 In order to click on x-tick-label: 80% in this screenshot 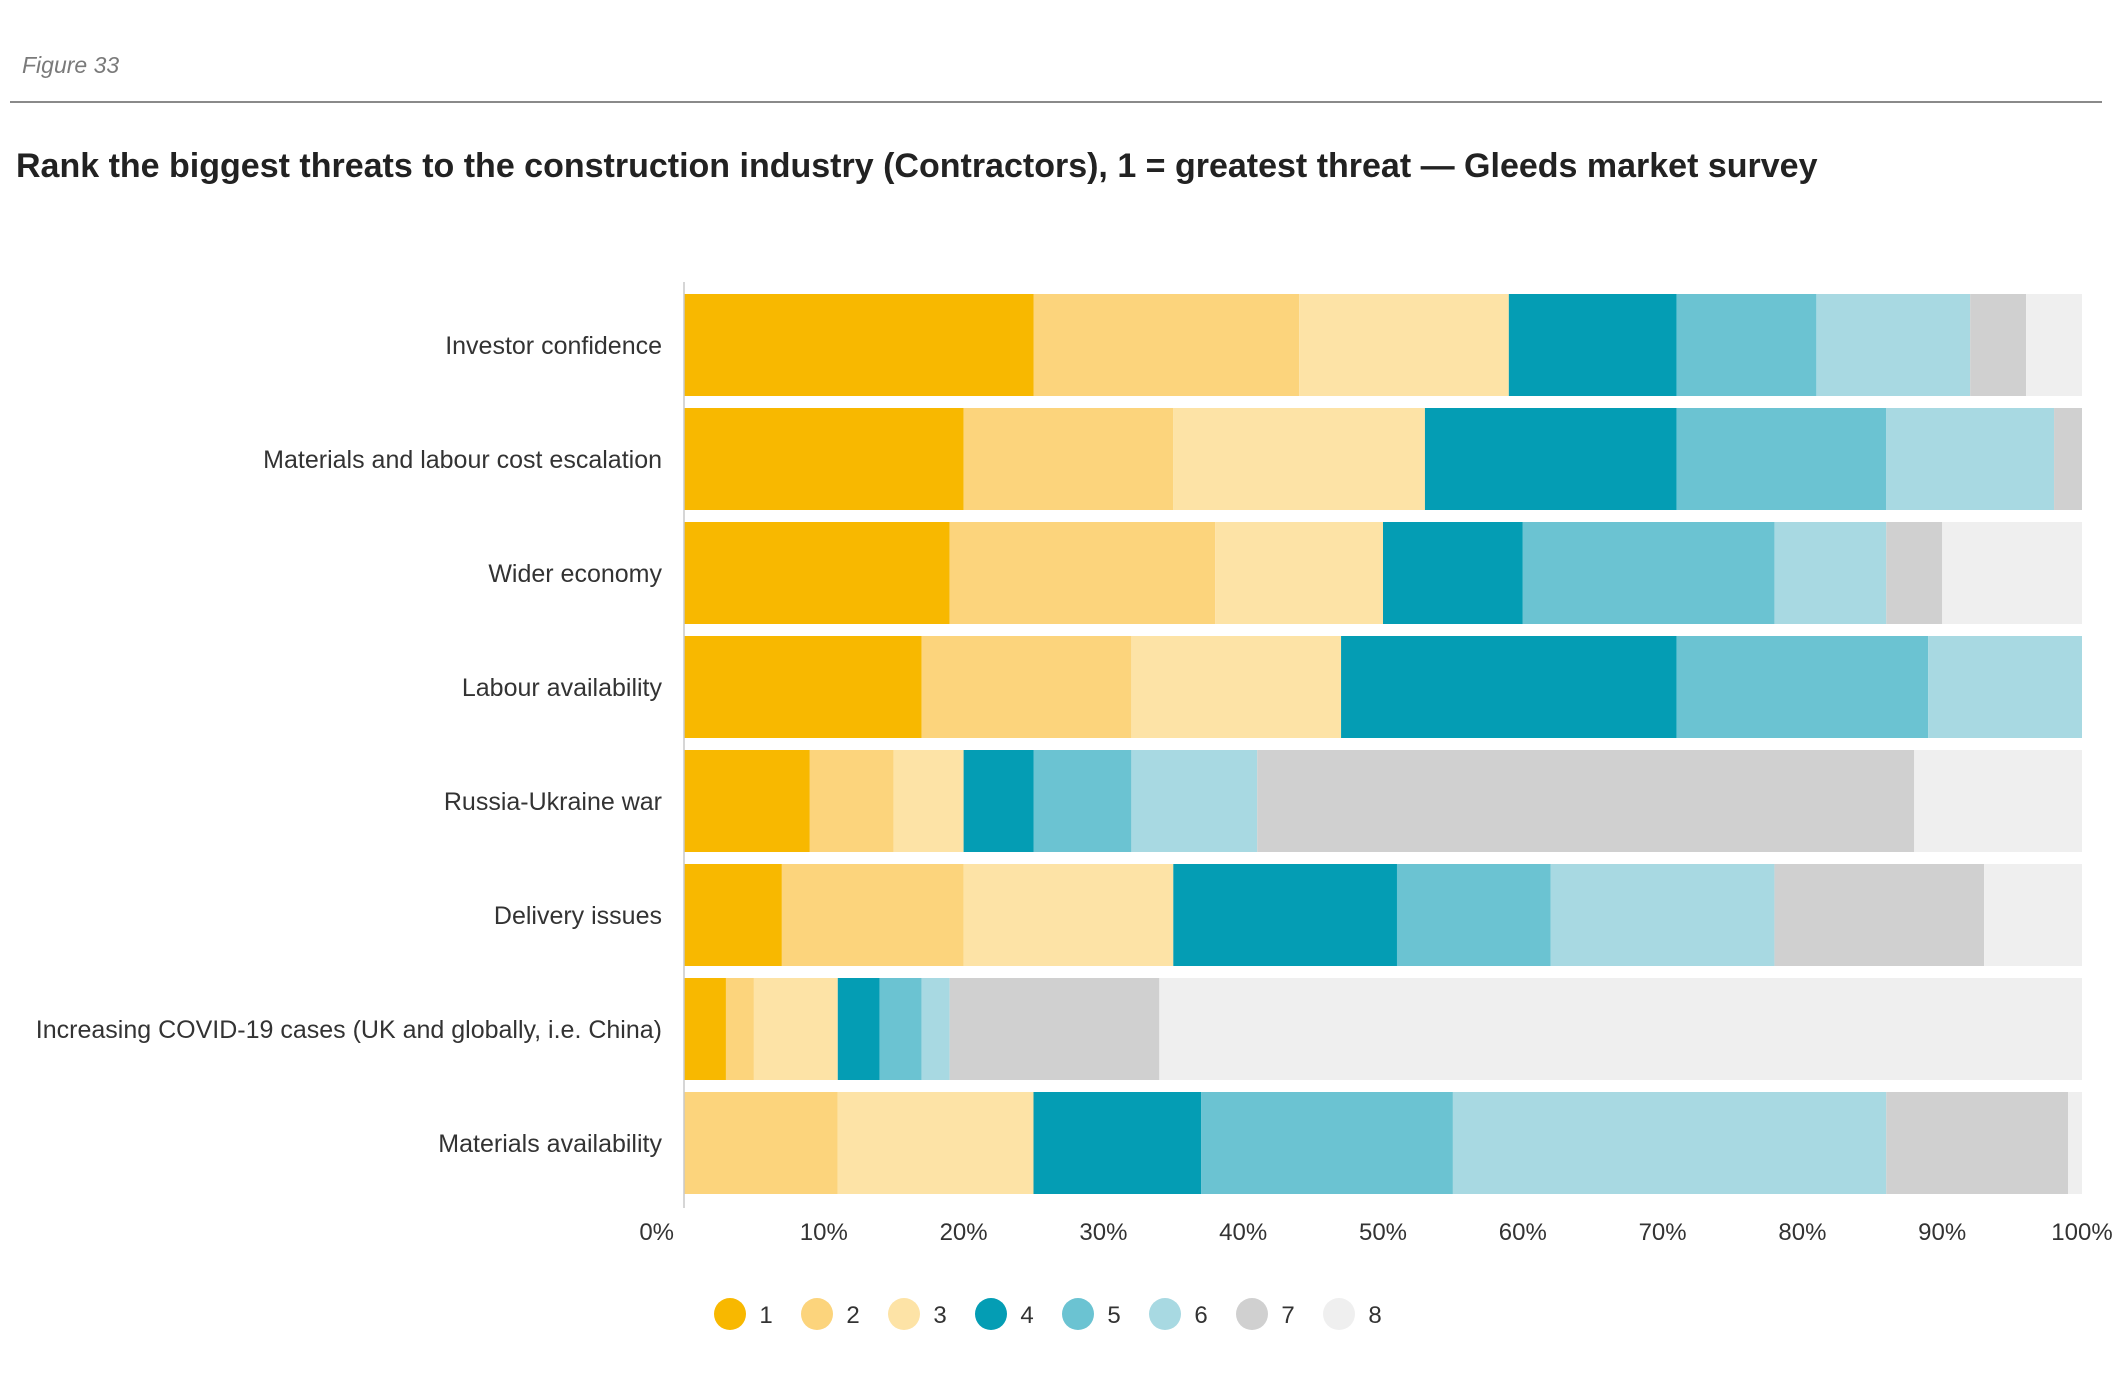, I will do `click(1802, 1232)`.